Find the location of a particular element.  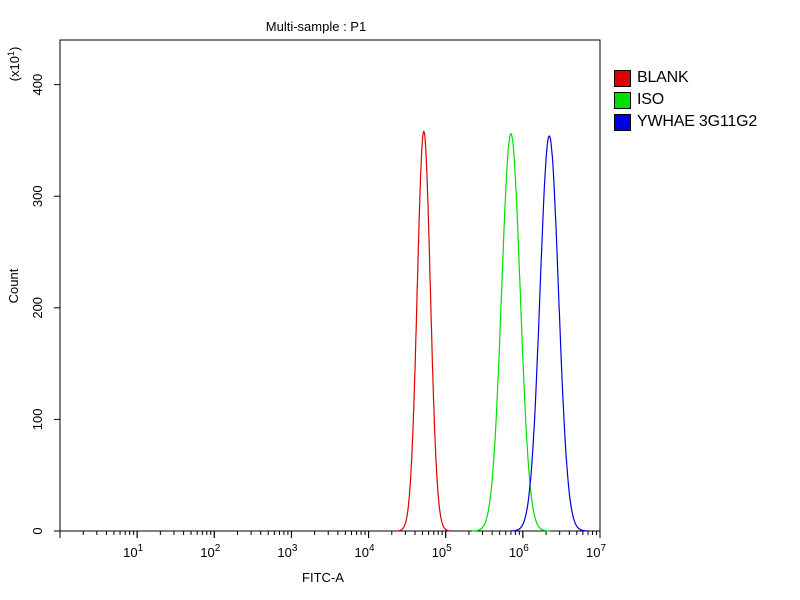

y-tick-label: 300 is located at coordinates (37, 196).